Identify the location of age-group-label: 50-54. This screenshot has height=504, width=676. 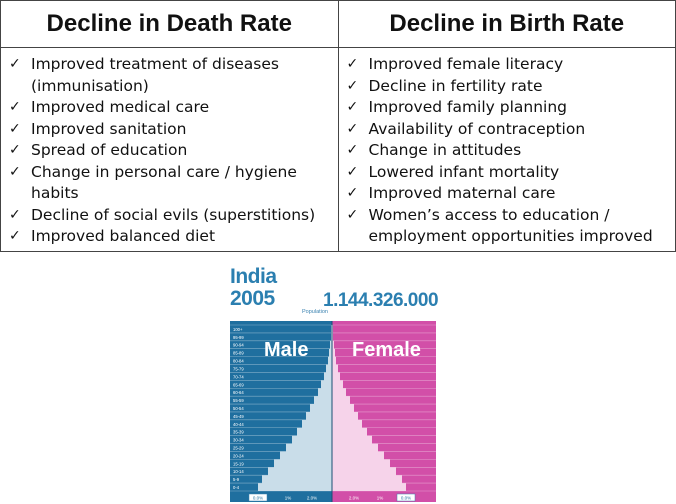
(238, 408).